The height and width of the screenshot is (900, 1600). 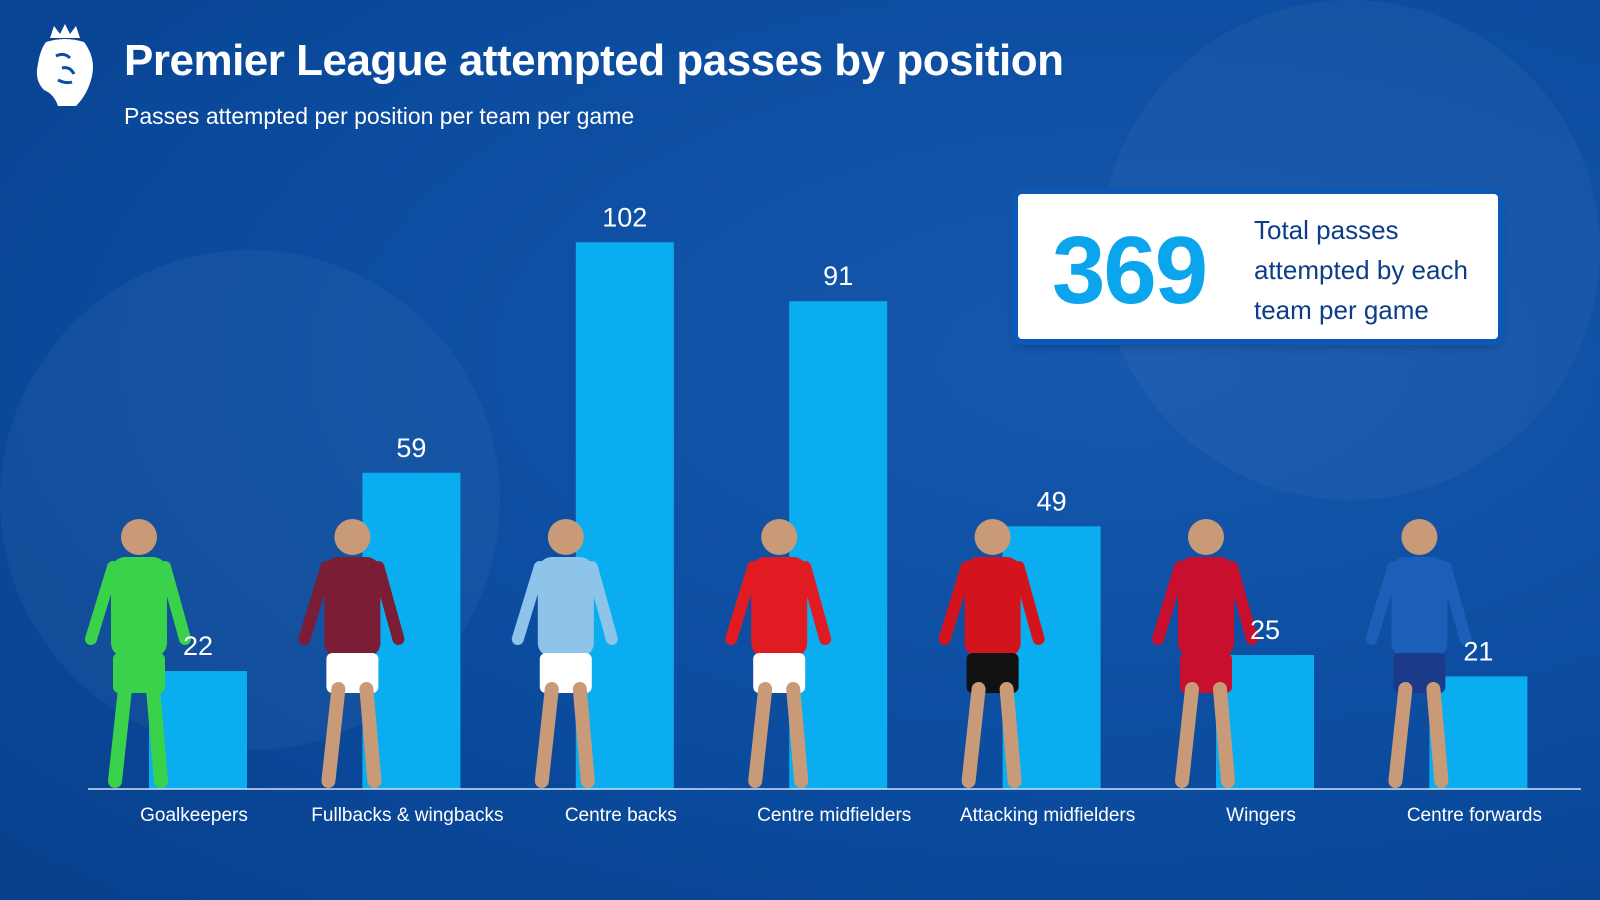 What do you see at coordinates (621, 815) in the screenshot?
I see `category-label: Centre backs` at bounding box center [621, 815].